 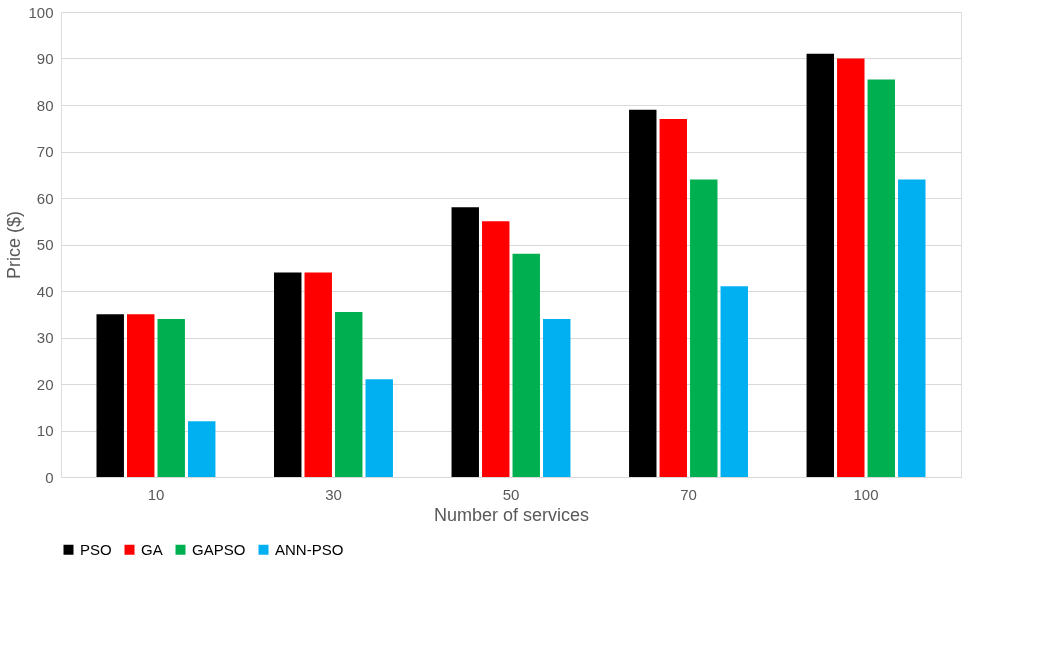 I want to click on y-tick-label: 10, so click(x=45, y=430).